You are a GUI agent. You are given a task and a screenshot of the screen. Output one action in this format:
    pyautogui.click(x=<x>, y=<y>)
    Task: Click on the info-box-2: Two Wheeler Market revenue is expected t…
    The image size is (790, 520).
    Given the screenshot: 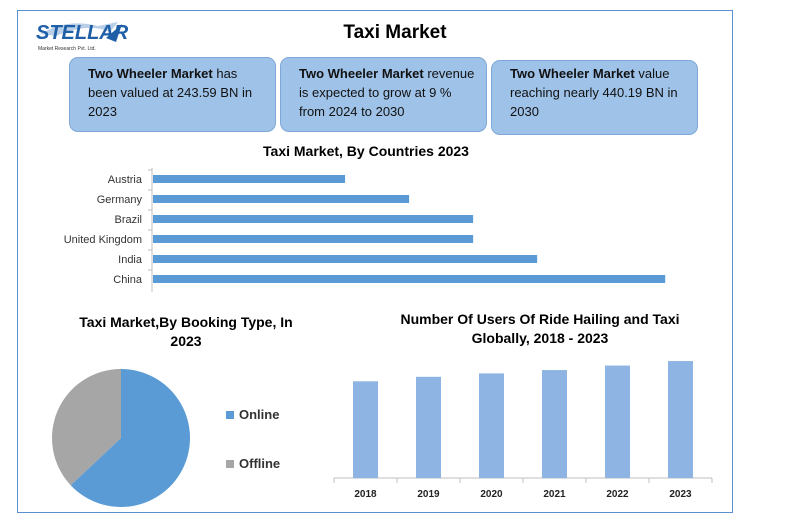 What is the action you would take?
    pyautogui.click(x=383, y=94)
    